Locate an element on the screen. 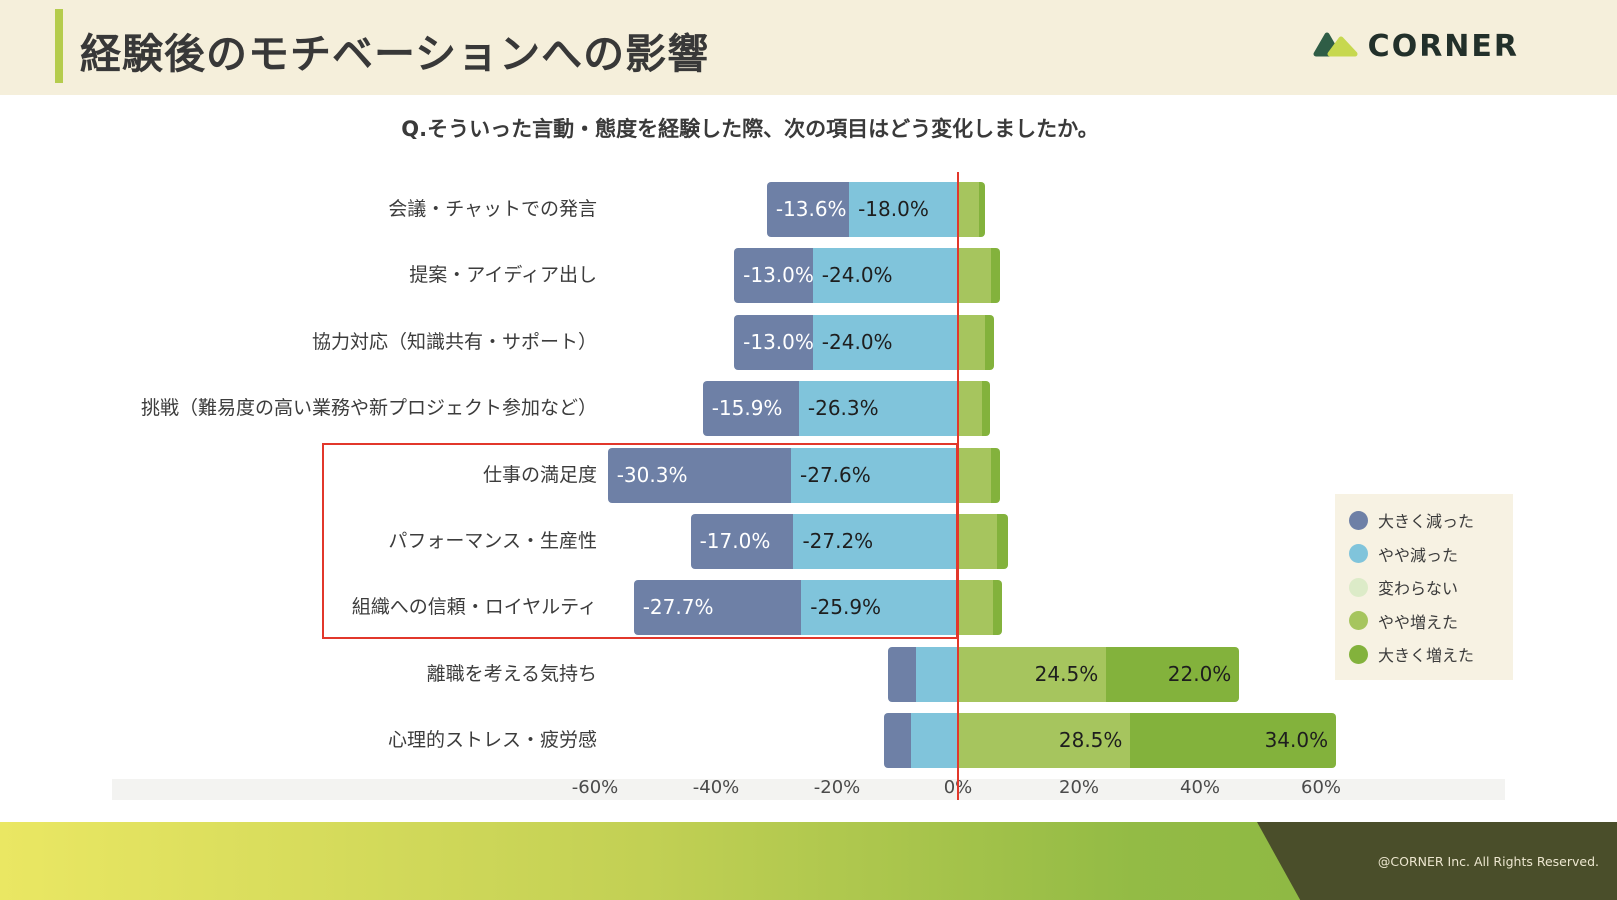  value-label-big-increase: 22.0% is located at coordinates (1199, 673).